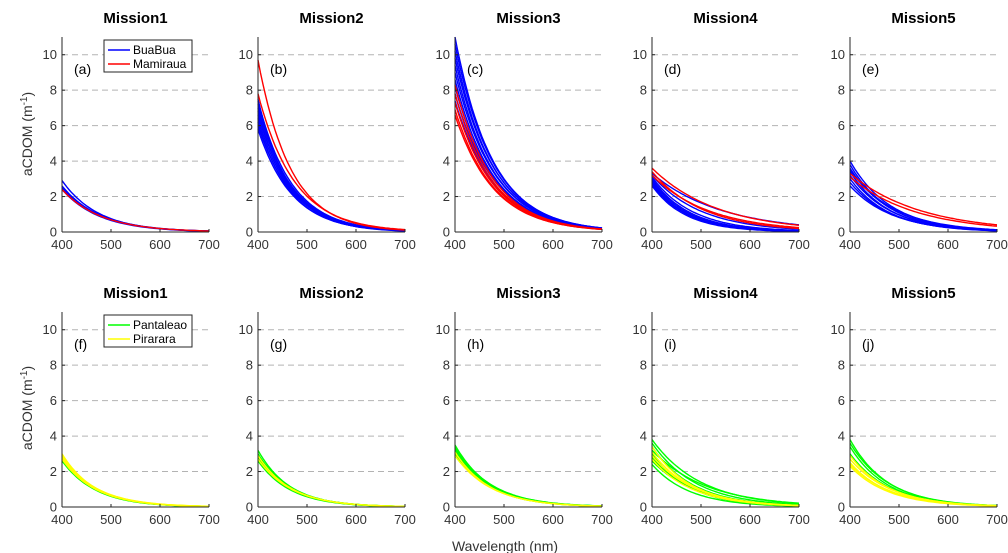  What do you see at coordinates (919, 131) in the screenshot?
I see `panel-5: 0 2 4 6 8 10 400 500 600 700 Mission5 (e)` at bounding box center [919, 131].